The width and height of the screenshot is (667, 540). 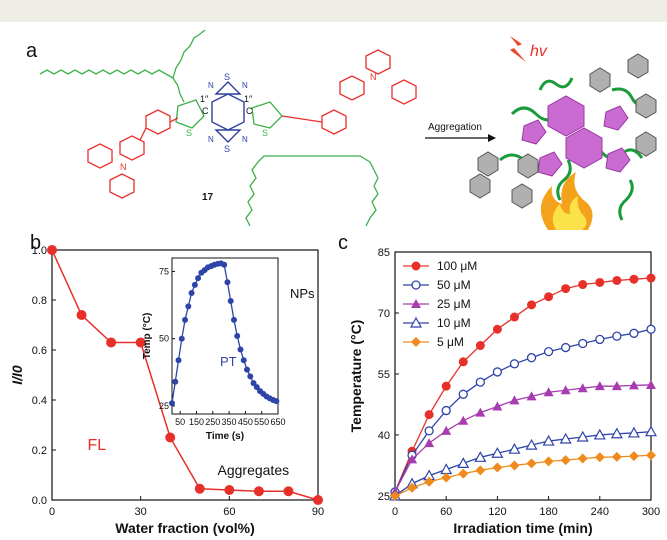 What do you see at coordinates (492, 138) in the screenshot?
I see `reaction-arrow-head` at bounding box center [492, 138].